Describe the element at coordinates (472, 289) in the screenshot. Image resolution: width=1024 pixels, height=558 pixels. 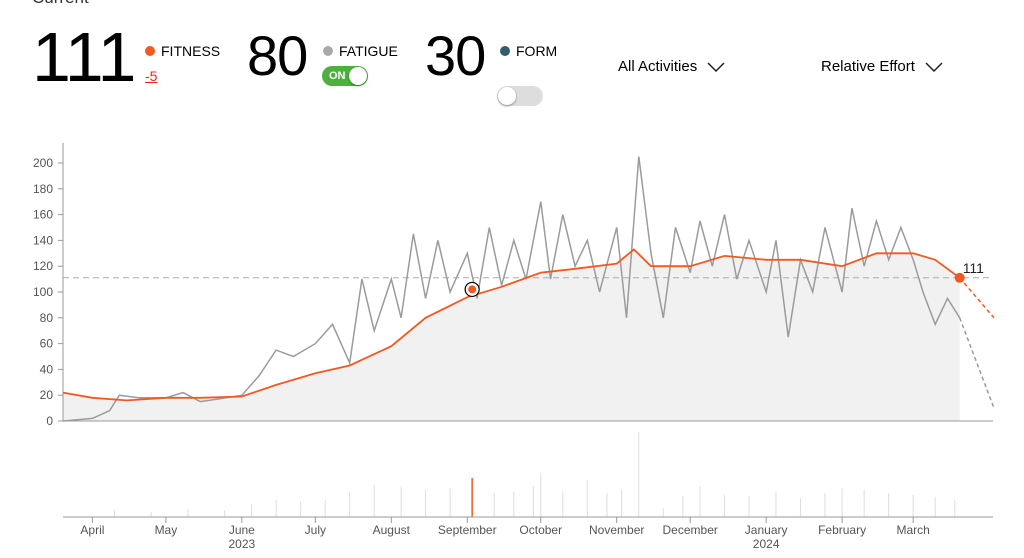
I see `selected-point` at that location.